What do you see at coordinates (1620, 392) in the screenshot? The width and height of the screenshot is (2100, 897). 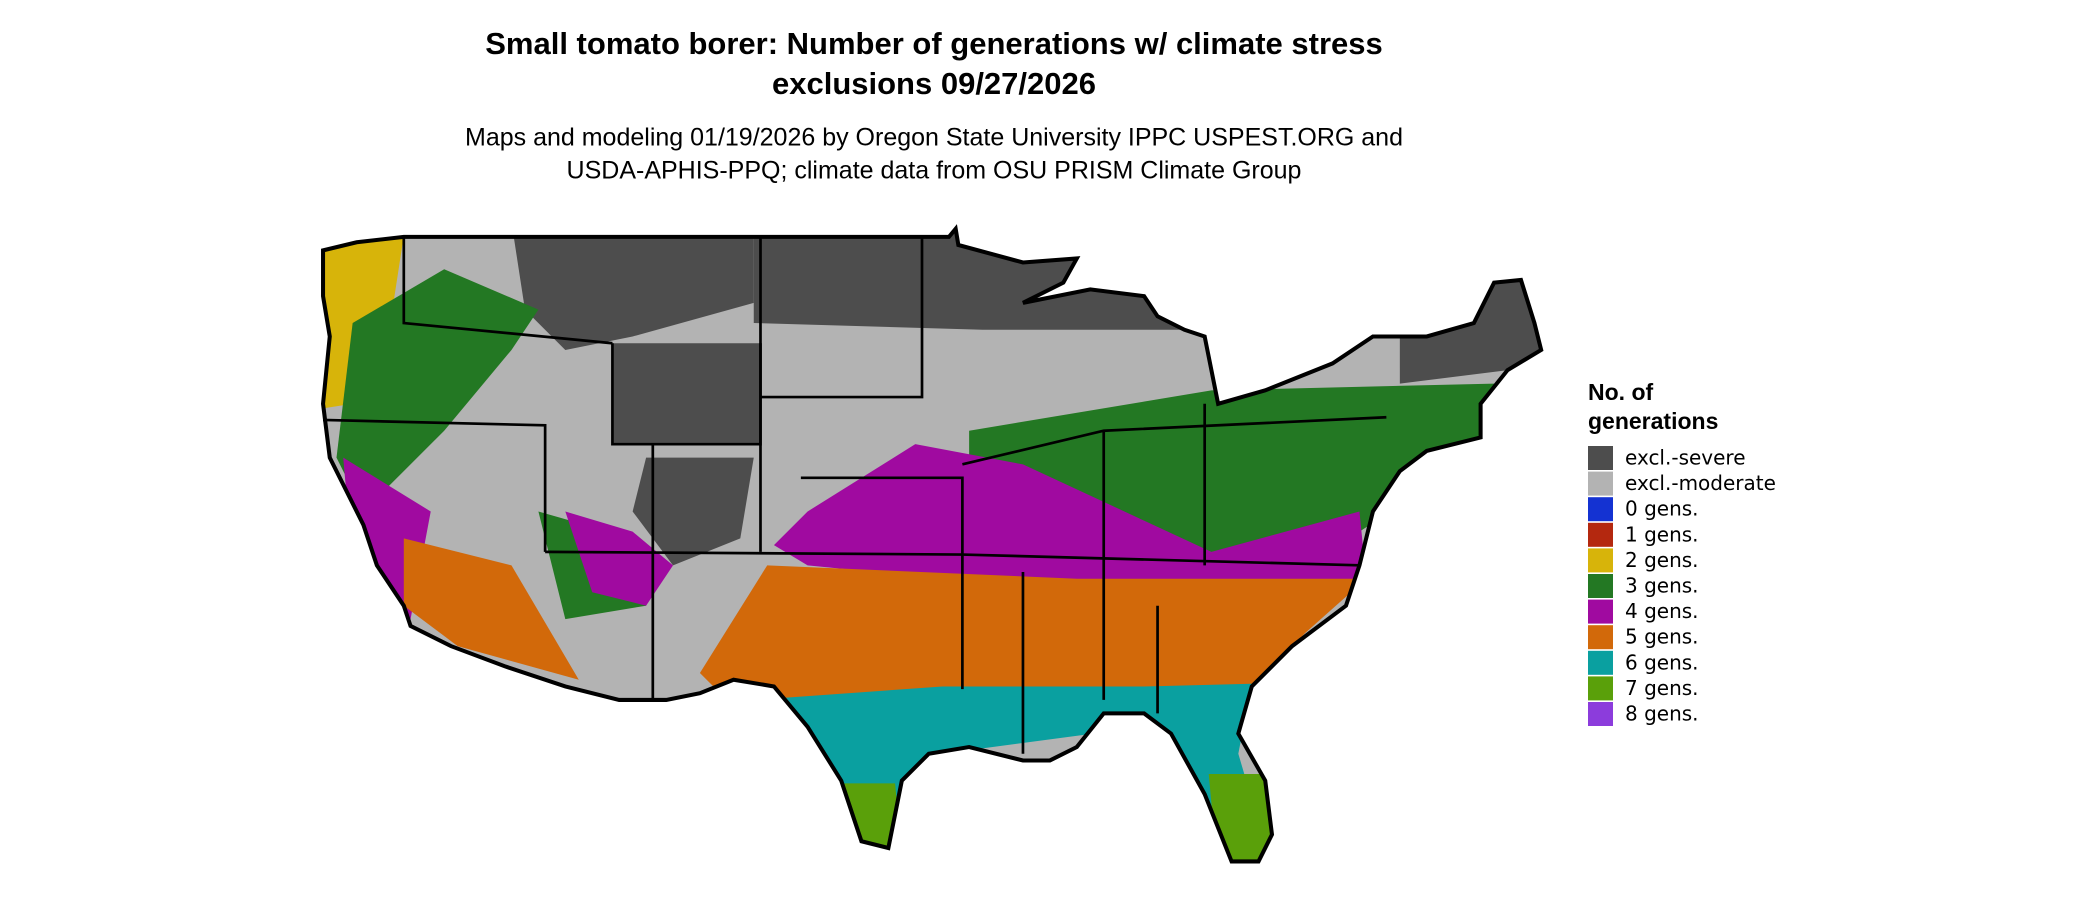 I see `legend-title: No. of` at bounding box center [1620, 392].